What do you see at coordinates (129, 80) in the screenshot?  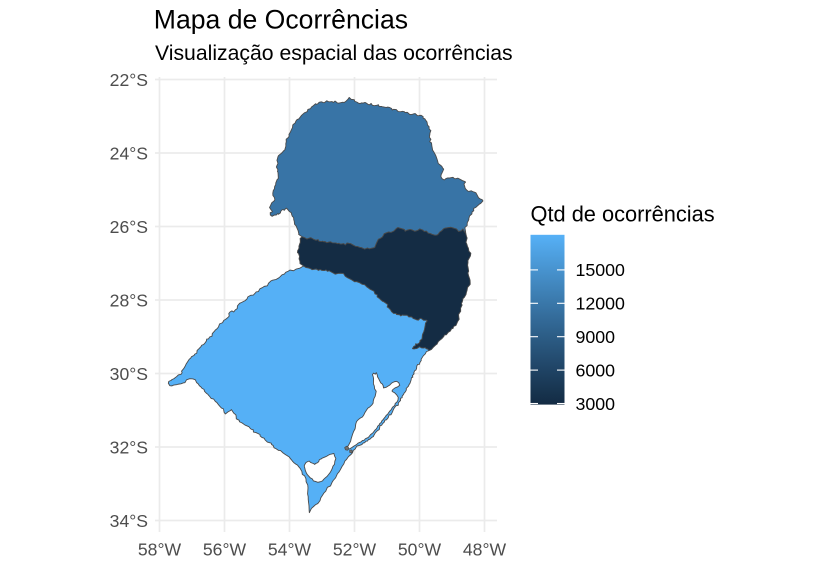 I see `svg-text: 22°S` at bounding box center [129, 80].